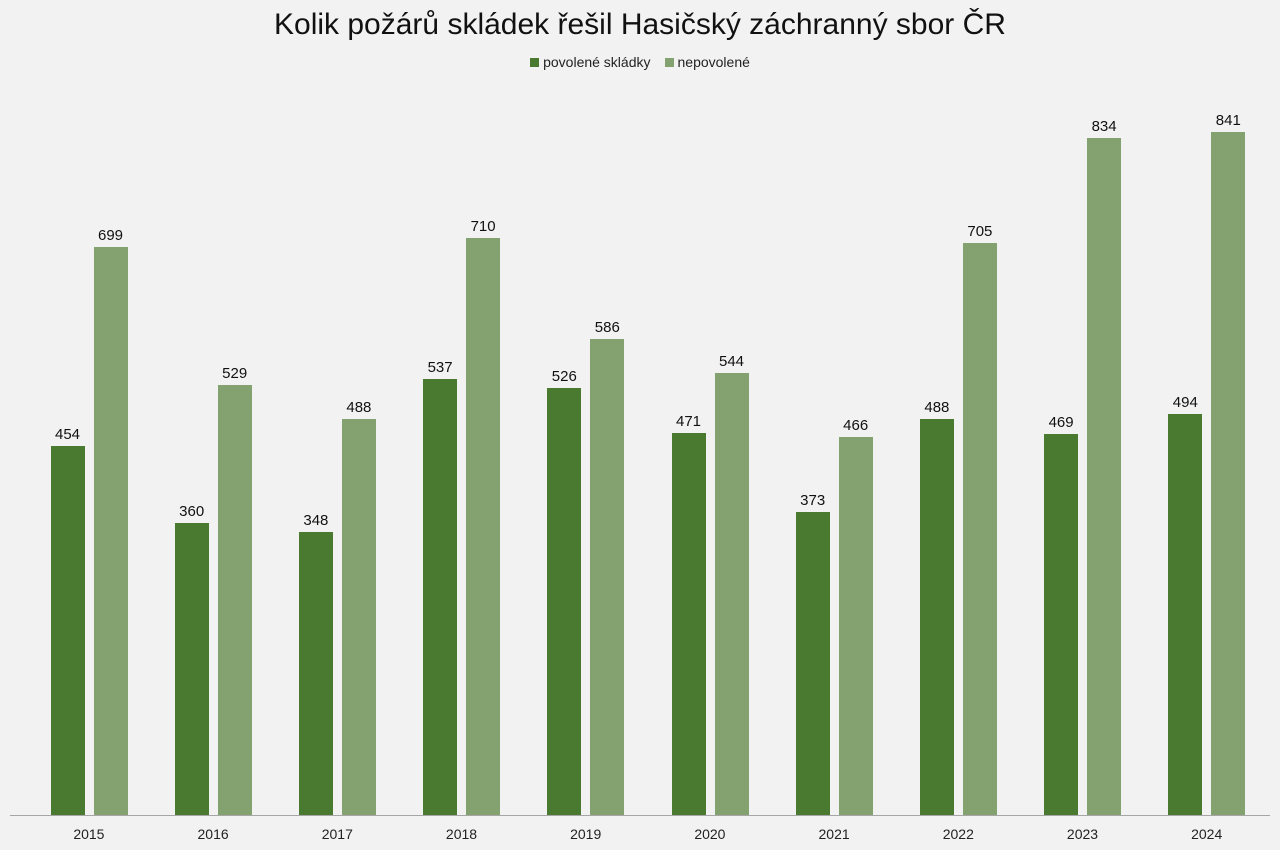 This screenshot has width=1280, height=850. I want to click on bar-povolene-2022, so click(936, 616).